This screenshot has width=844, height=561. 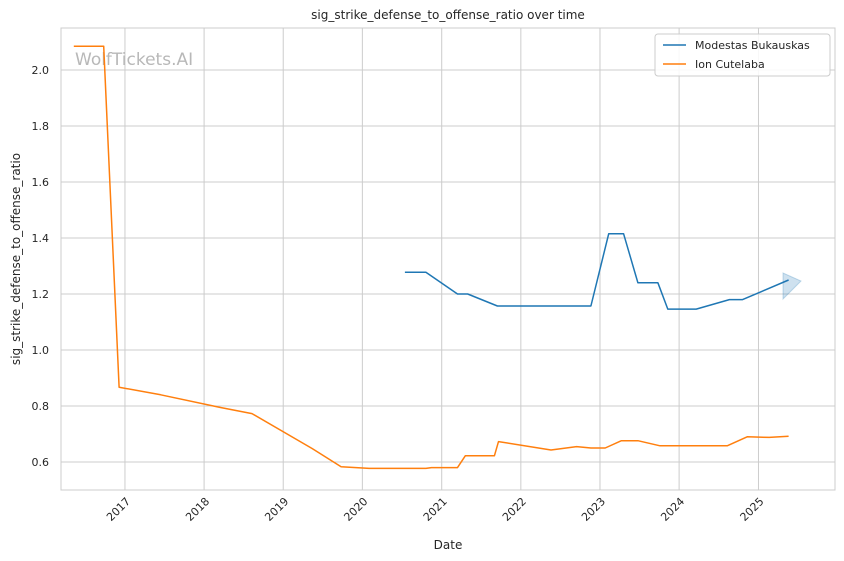 What do you see at coordinates (41, 294) in the screenshot?
I see `y-tick-label: 1.2` at bounding box center [41, 294].